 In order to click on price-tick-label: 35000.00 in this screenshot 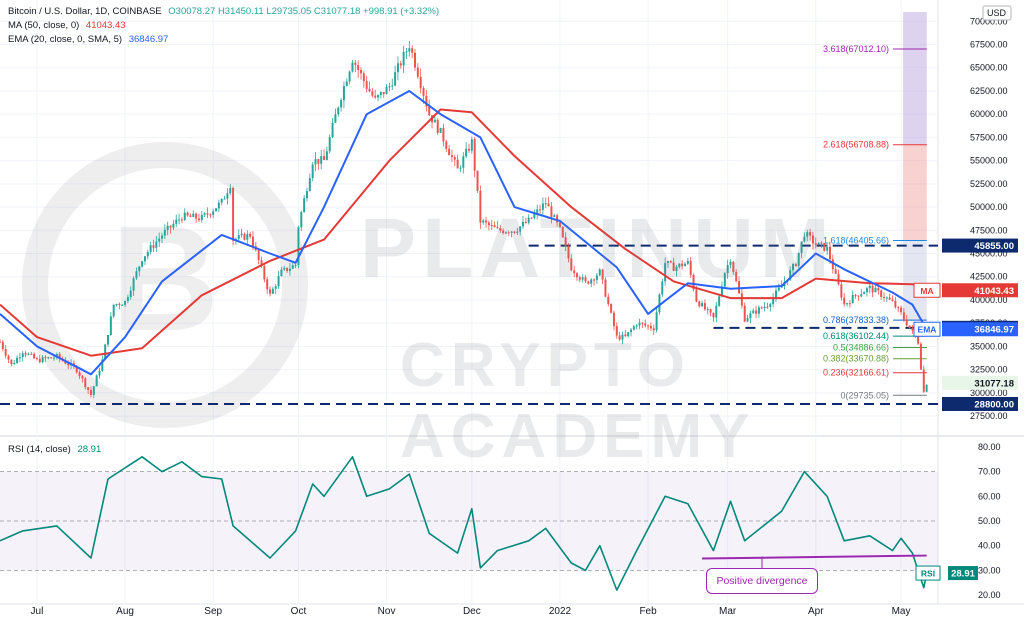, I will do `click(989, 346)`.